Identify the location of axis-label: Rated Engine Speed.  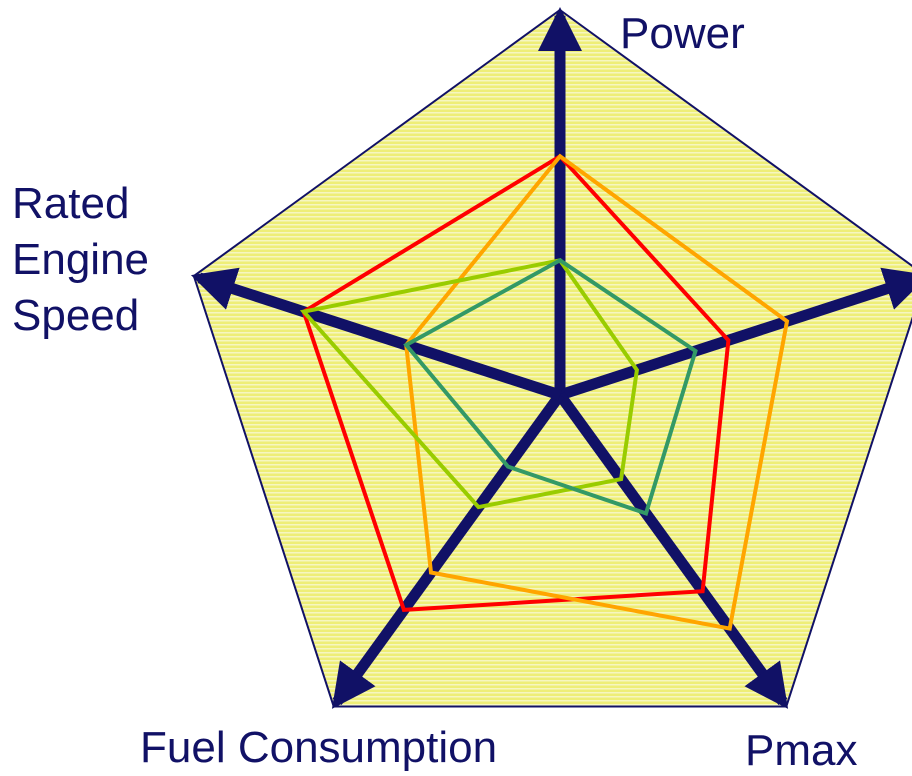
(80, 259).